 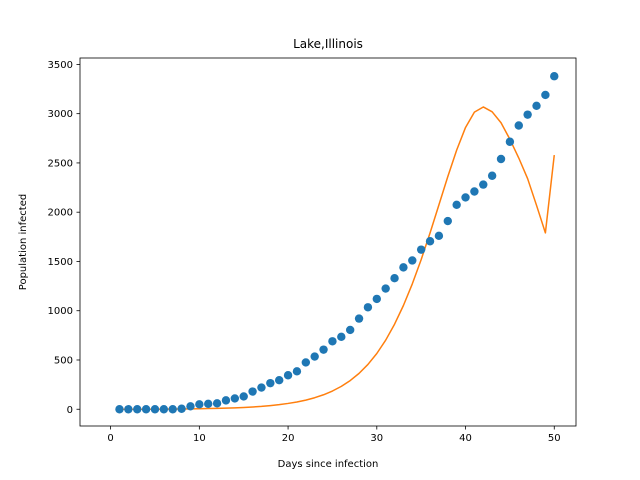 I want to click on y-axis: 0 500 1000 1500 2000 2500 3000 3500, so click(x=64, y=238).